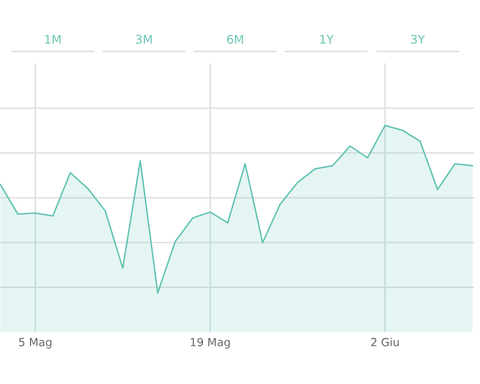  I want to click on x-tick-label: 19 Mag, so click(210, 343).